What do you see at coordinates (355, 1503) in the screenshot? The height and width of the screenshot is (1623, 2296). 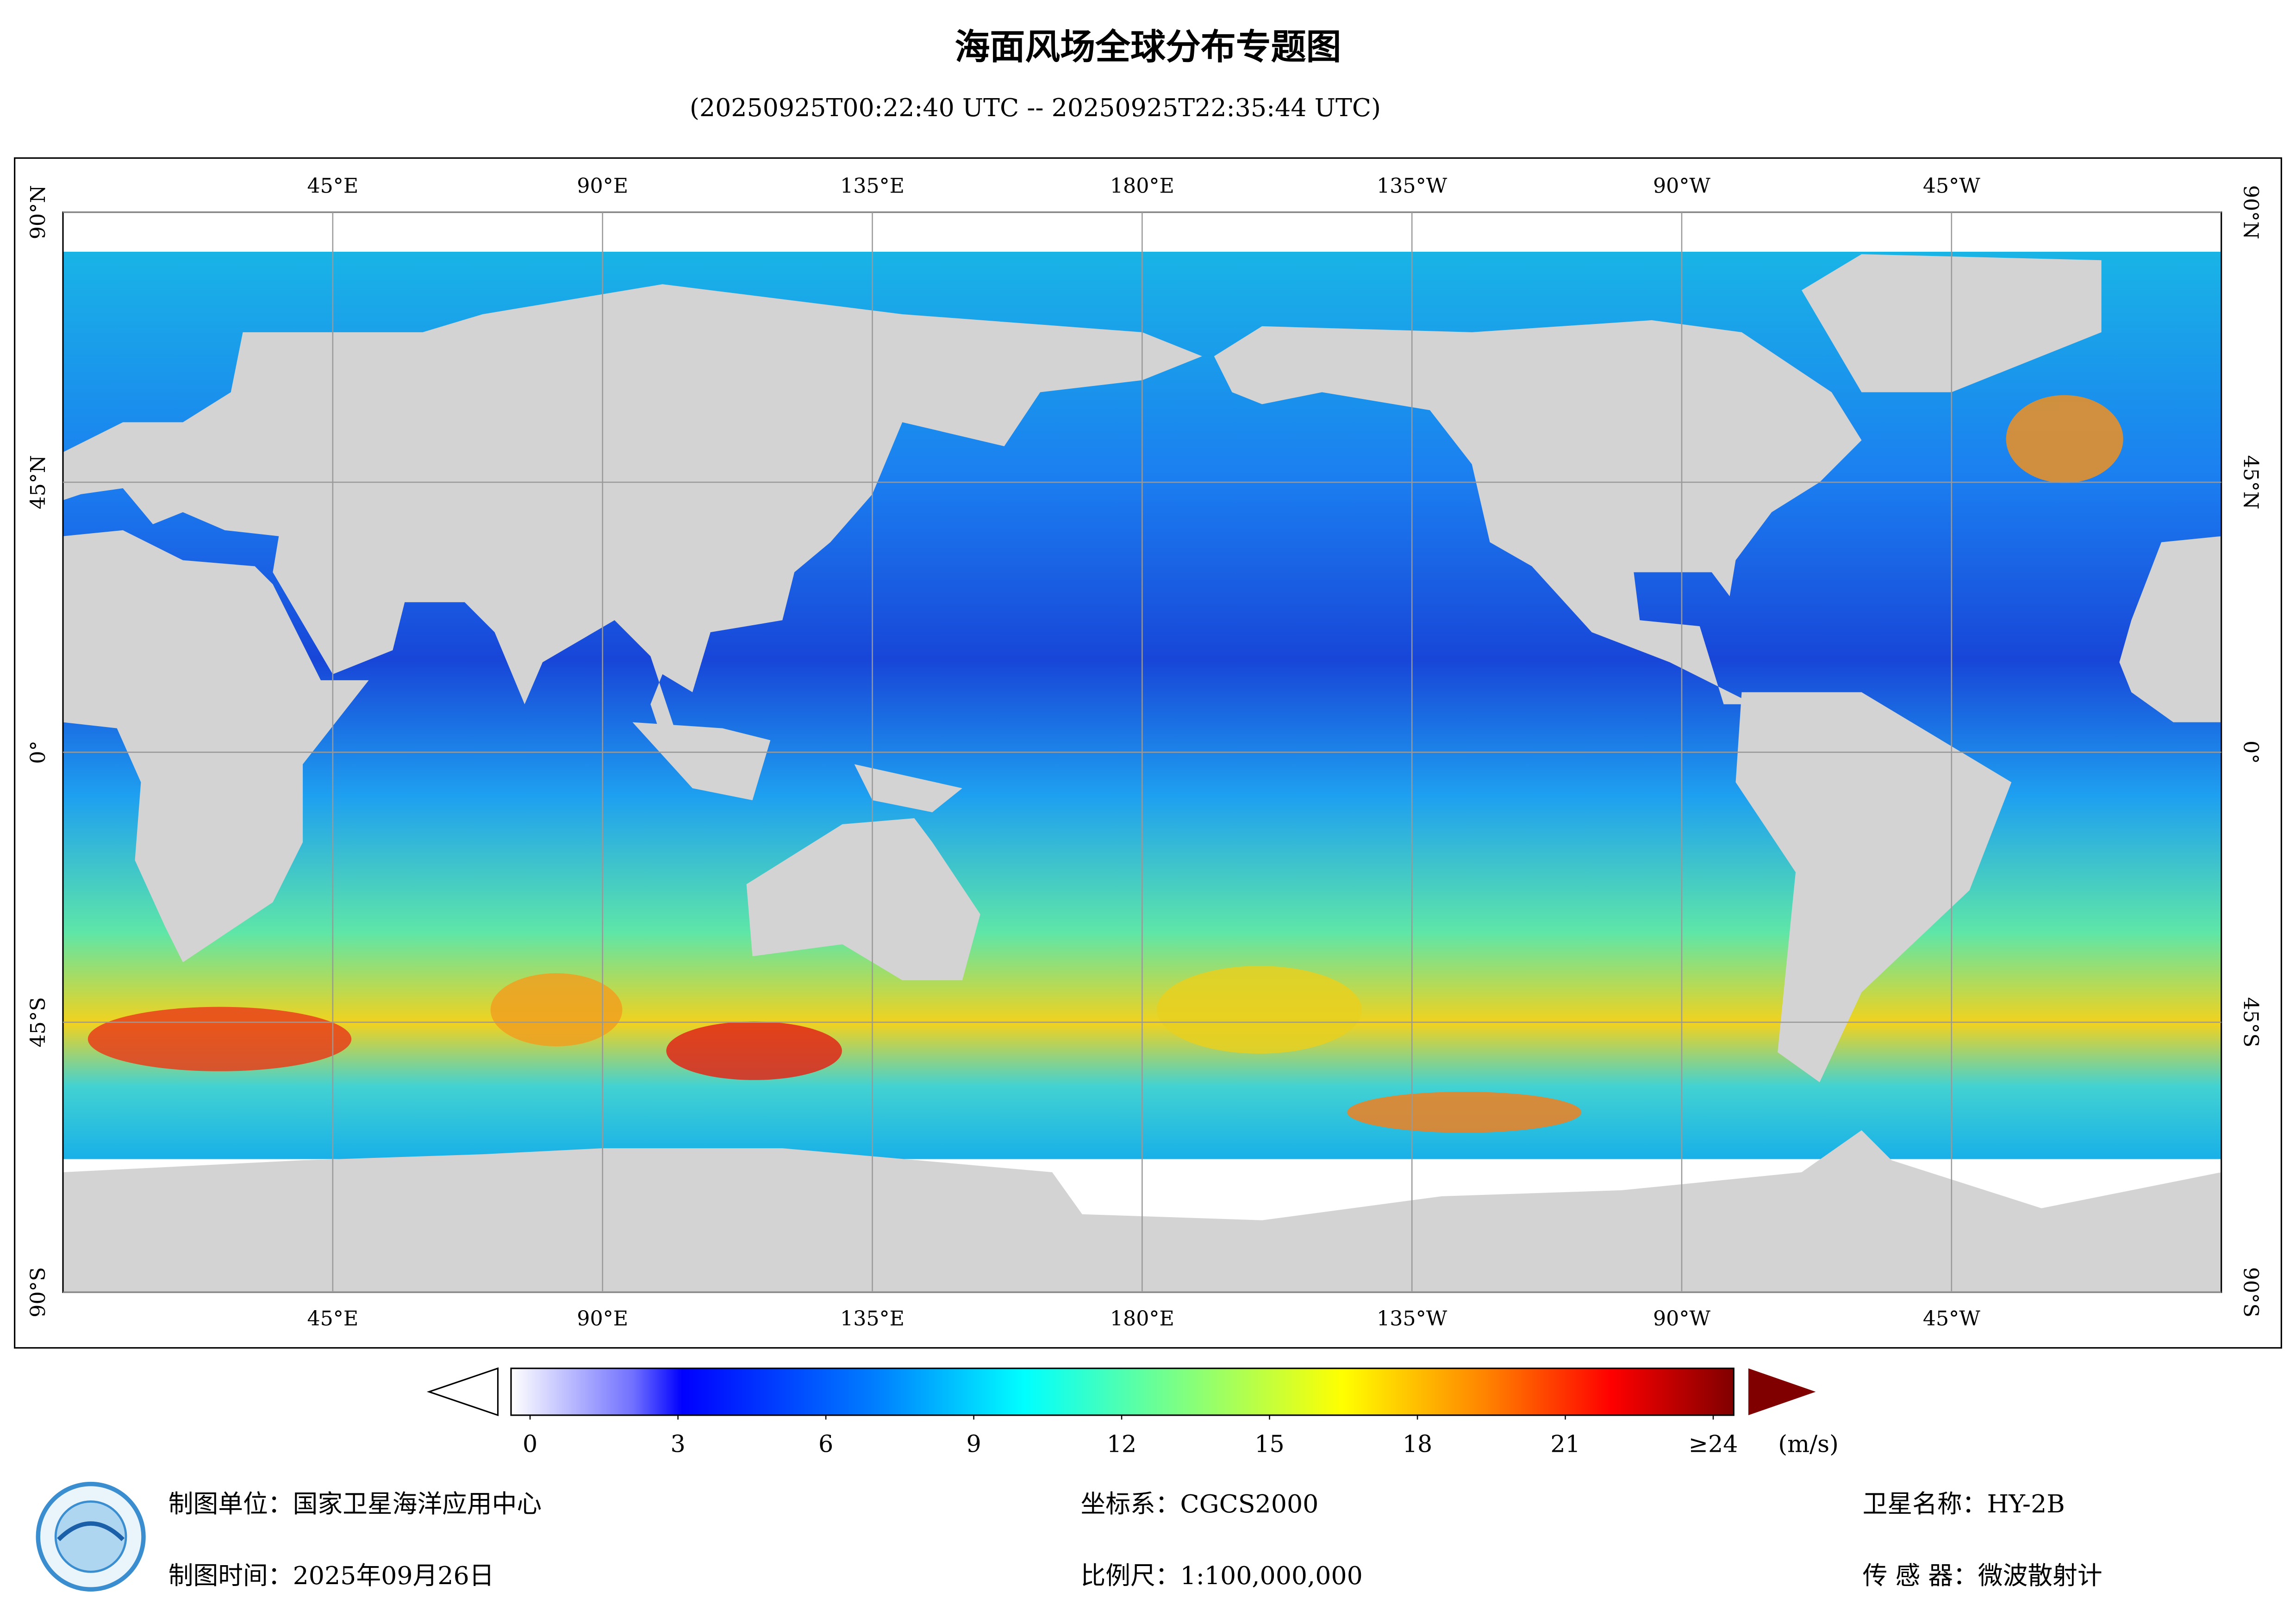 I see `footer-text: 制图单位：国家卫星海洋应用中心` at bounding box center [355, 1503].